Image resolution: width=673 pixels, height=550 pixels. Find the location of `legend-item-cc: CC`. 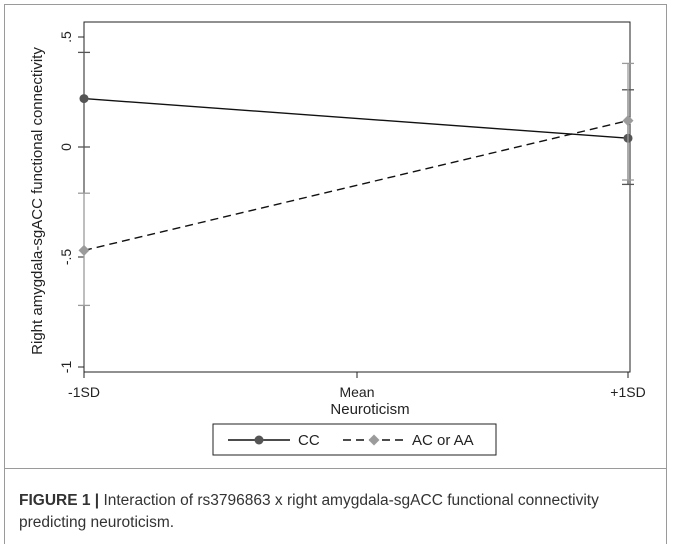

legend-item-cc: CC is located at coordinates (274, 440).